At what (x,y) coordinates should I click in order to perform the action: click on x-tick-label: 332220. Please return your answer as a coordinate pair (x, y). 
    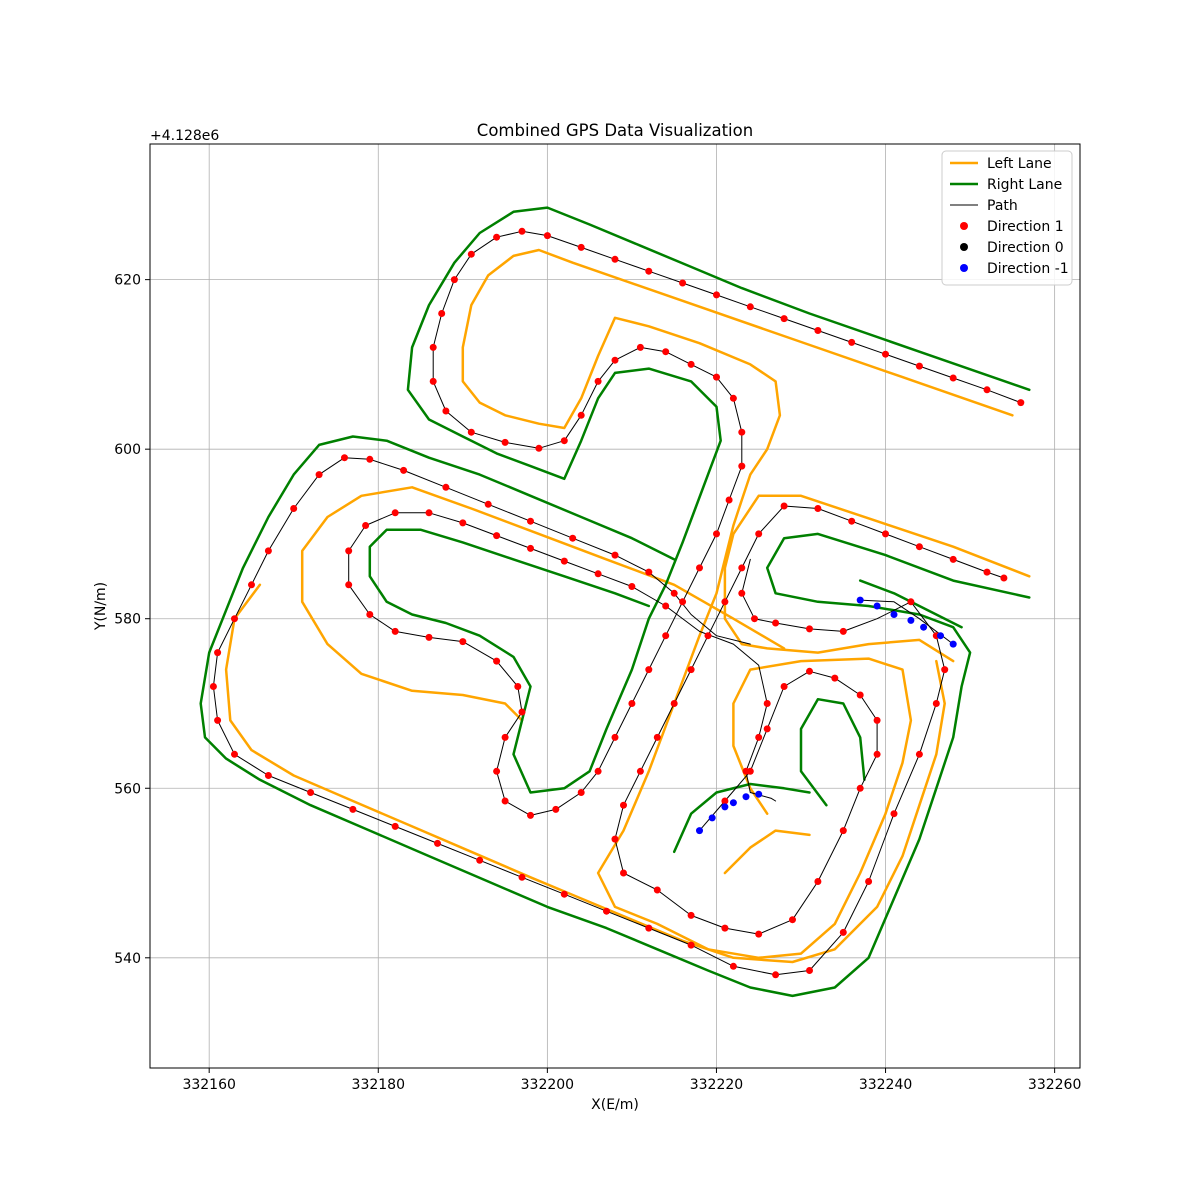
    Looking at the image, I should click on (716, 1085).